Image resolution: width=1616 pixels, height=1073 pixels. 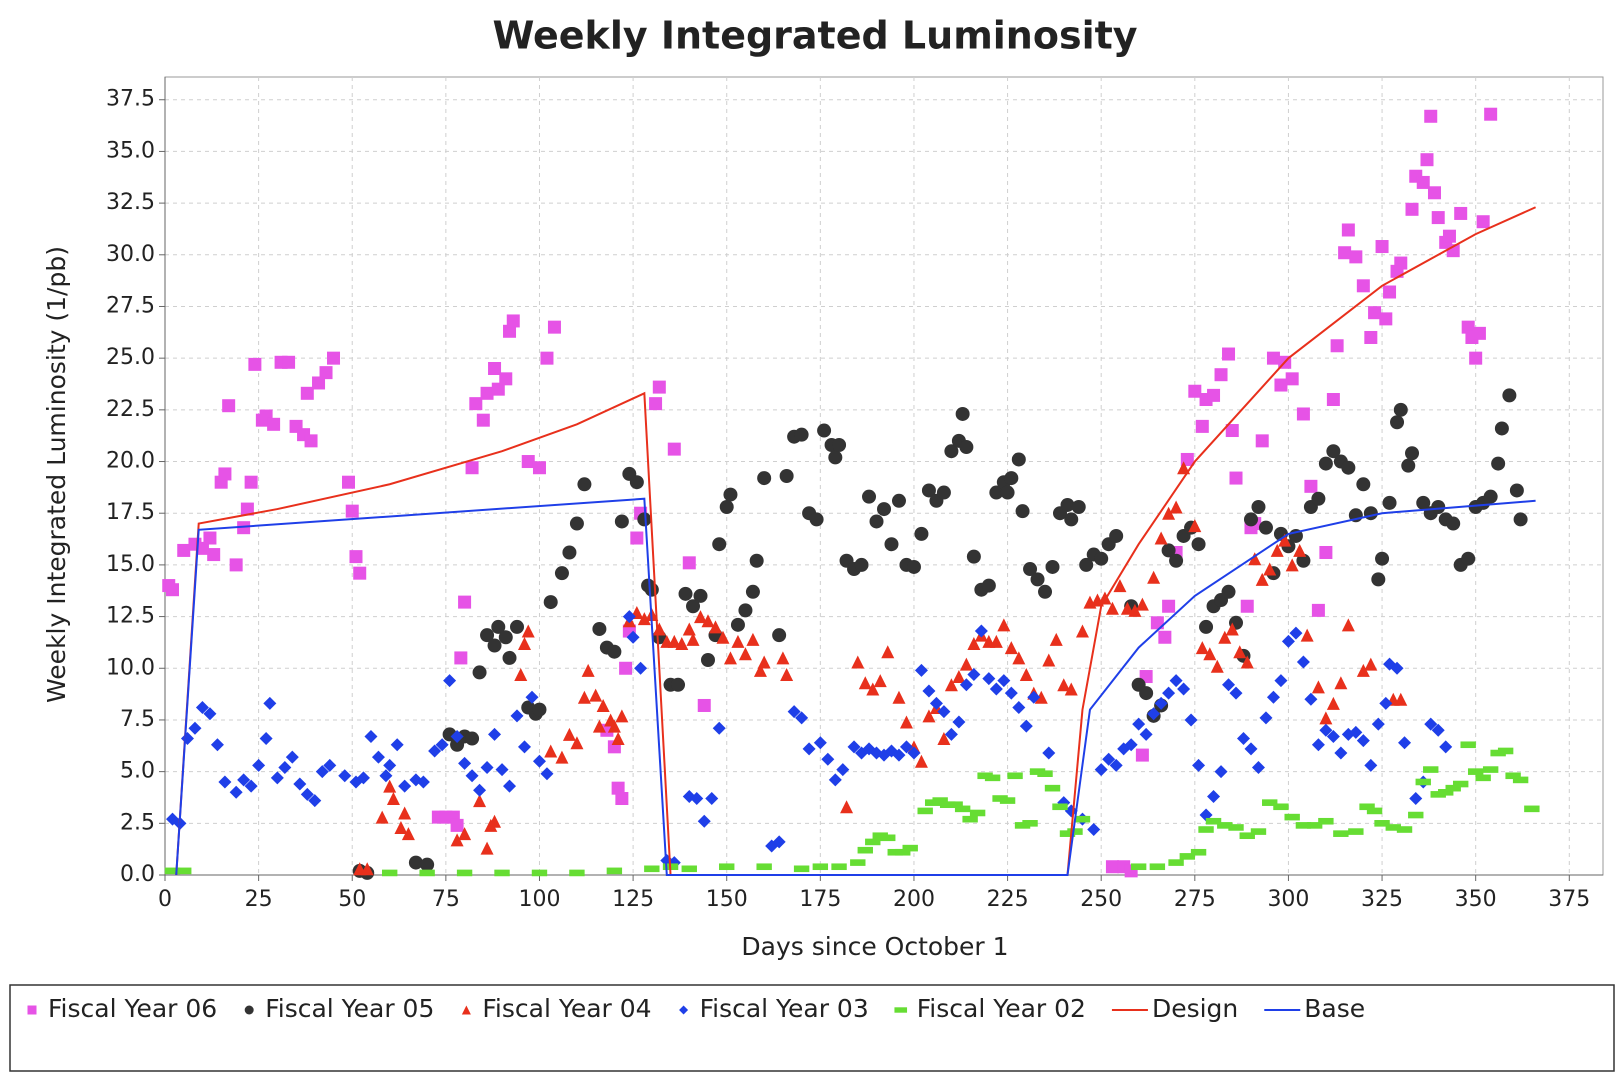 What do you see at coordinates (556, 1008) in the screenshot?
I see `legend-item: Fiscal Year 04` at bounding box center [556, 1008].